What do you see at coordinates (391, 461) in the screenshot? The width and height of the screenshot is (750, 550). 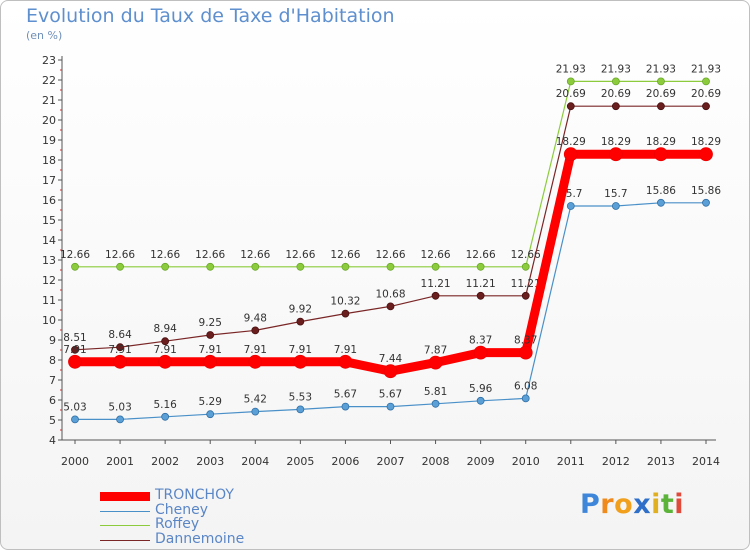 I see `x-tick-label: 2007` at bounding box center [391, 461].